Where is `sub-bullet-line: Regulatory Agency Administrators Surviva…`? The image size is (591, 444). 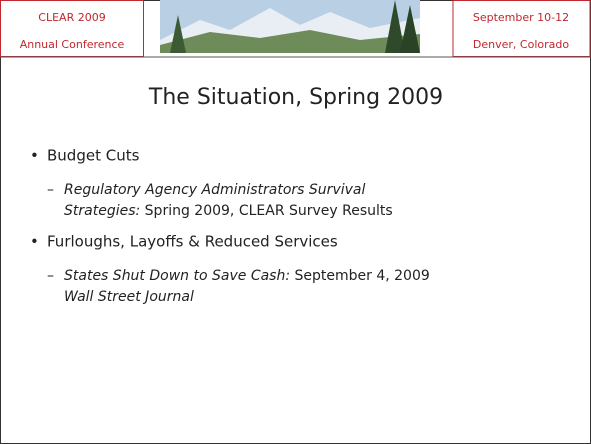 sub-bullet-line: Regulatory Agency Administrators Surviva… is located at coordinates (214, 190).